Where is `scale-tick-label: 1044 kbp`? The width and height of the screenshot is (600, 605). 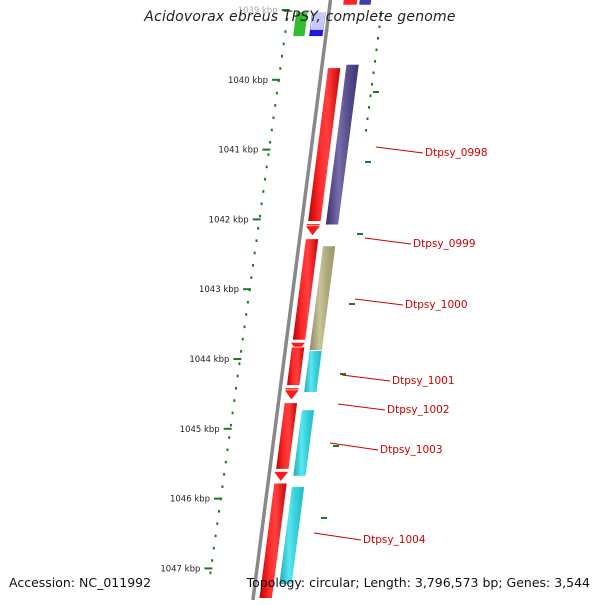 scale-tick-label: 1044 kbp is located at coordinates (209, 360).